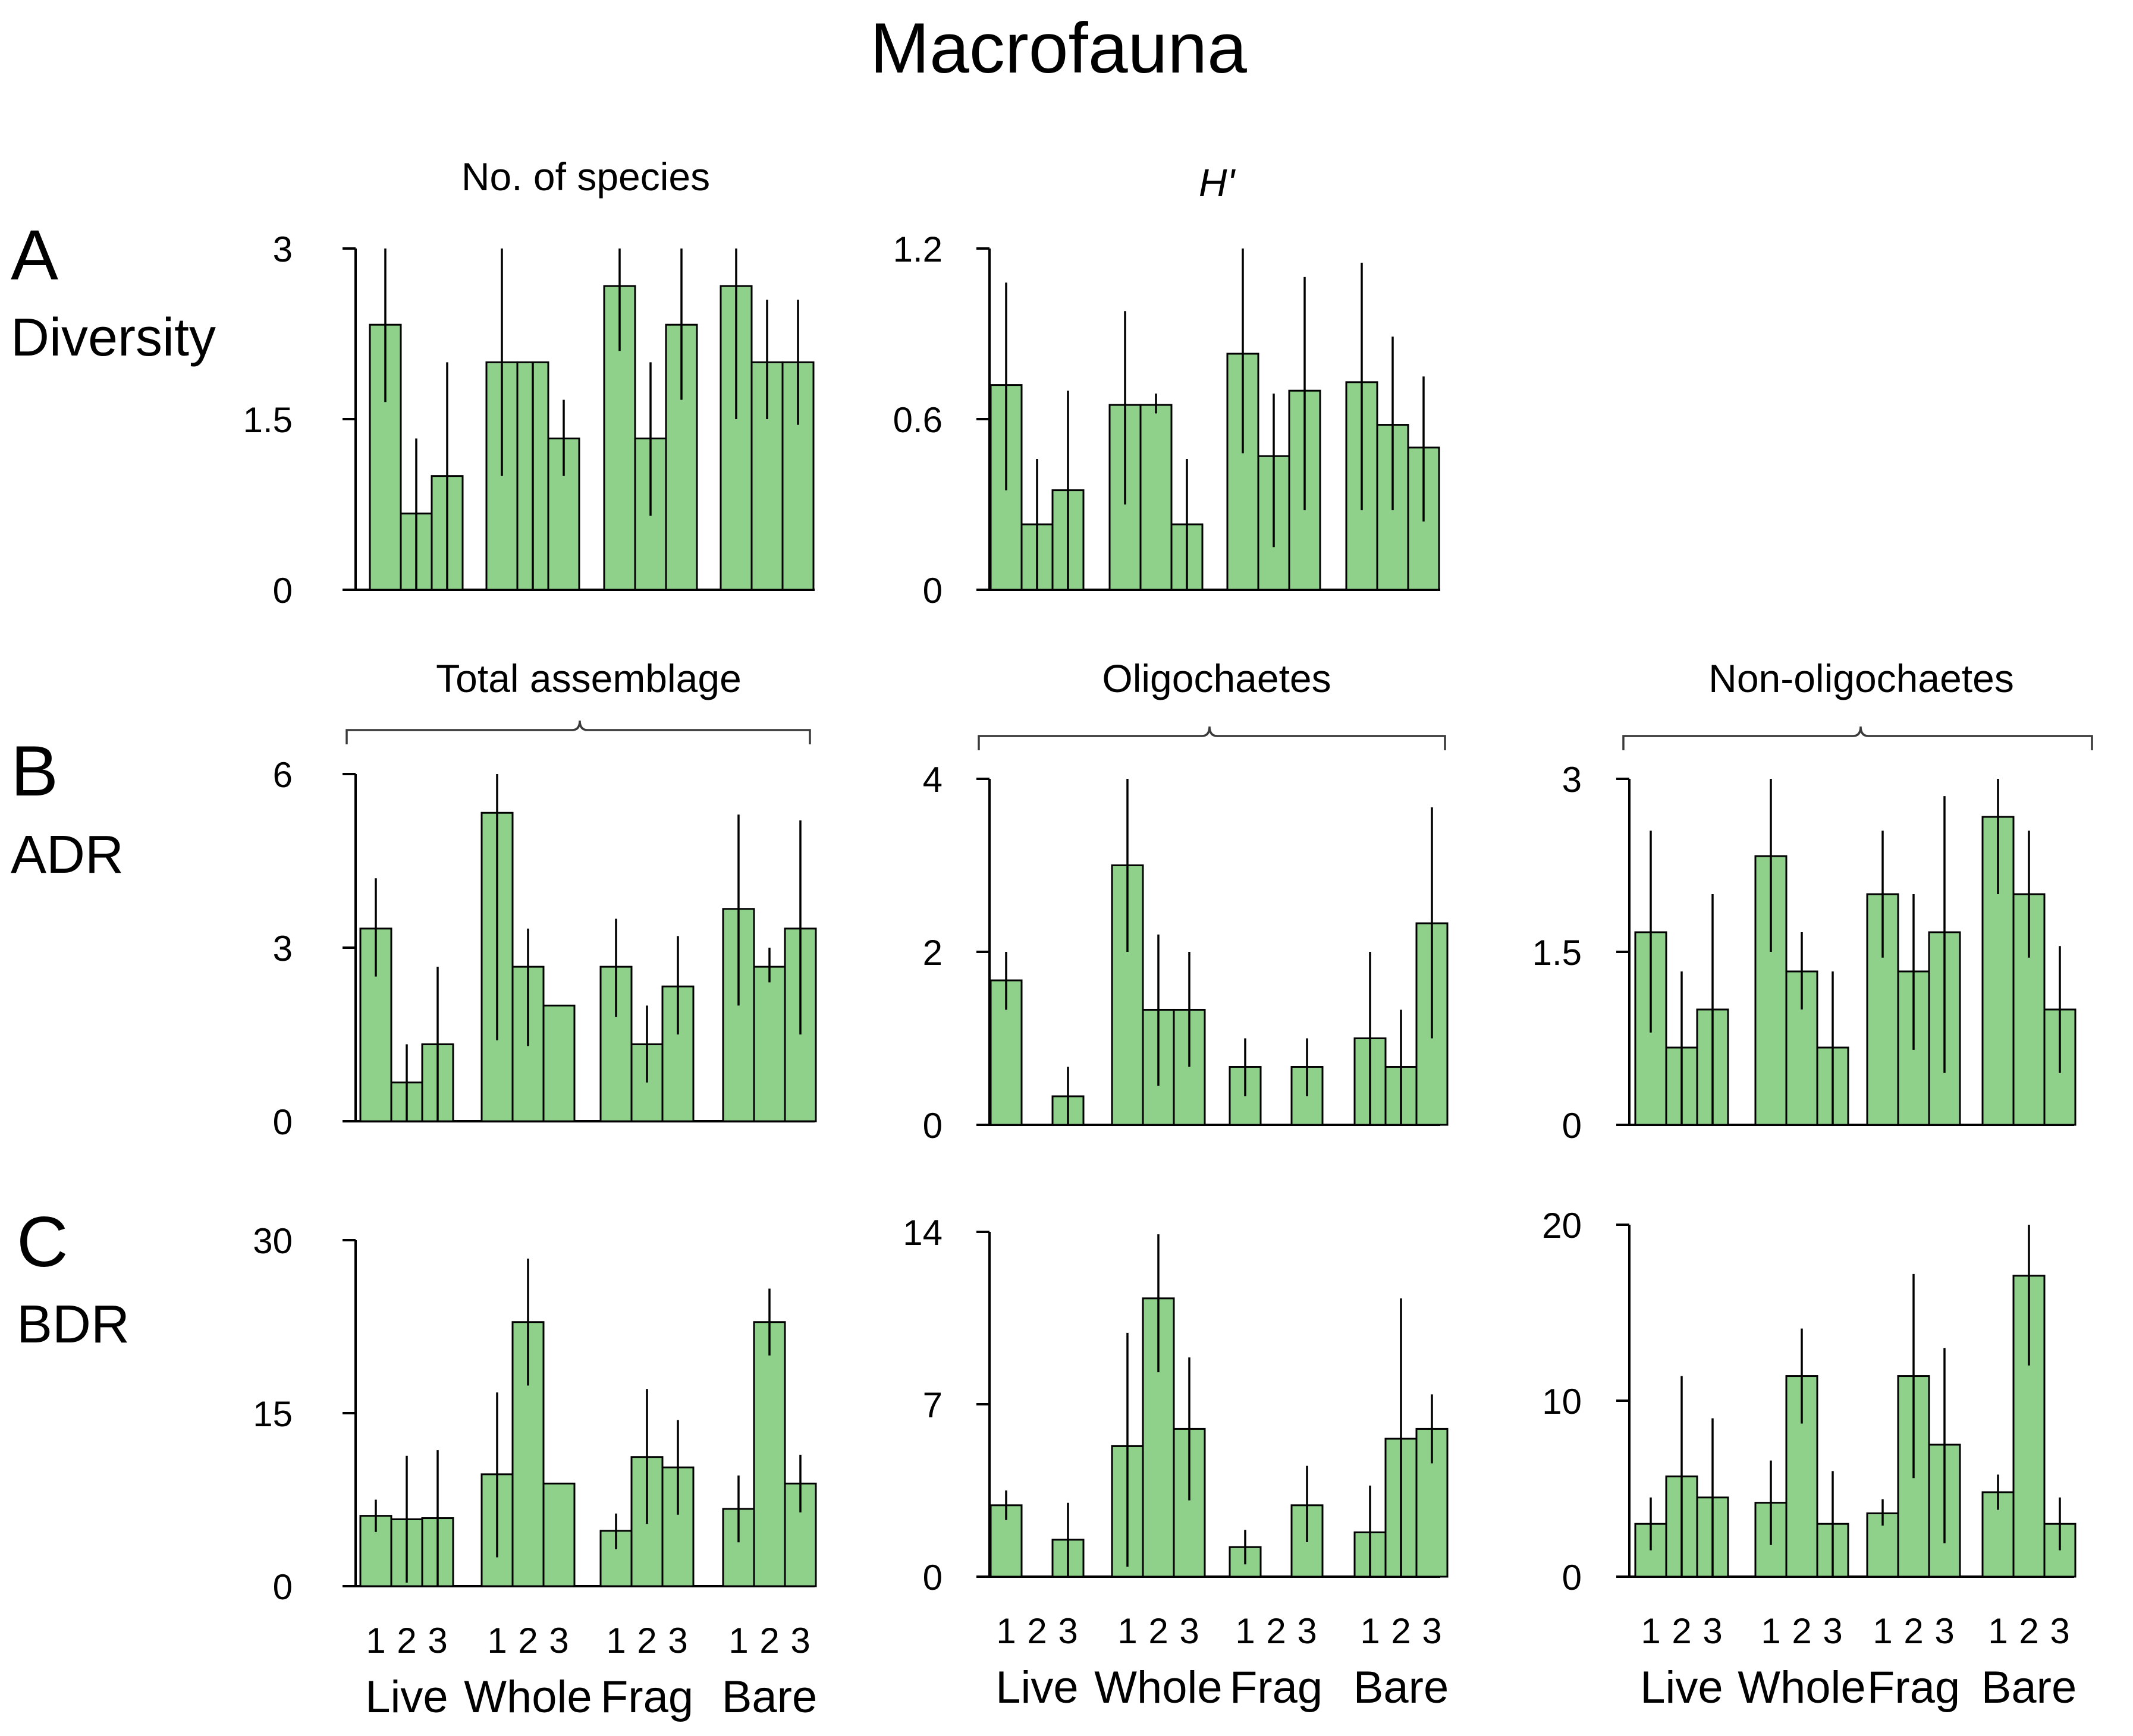 This screenshot has width=2133, height=1736. What do you see at coordinates (545, 948) in the screenshot?
I see `panel-adr-total-assemblage: 0 3 6` at bounding box center [545, 948].